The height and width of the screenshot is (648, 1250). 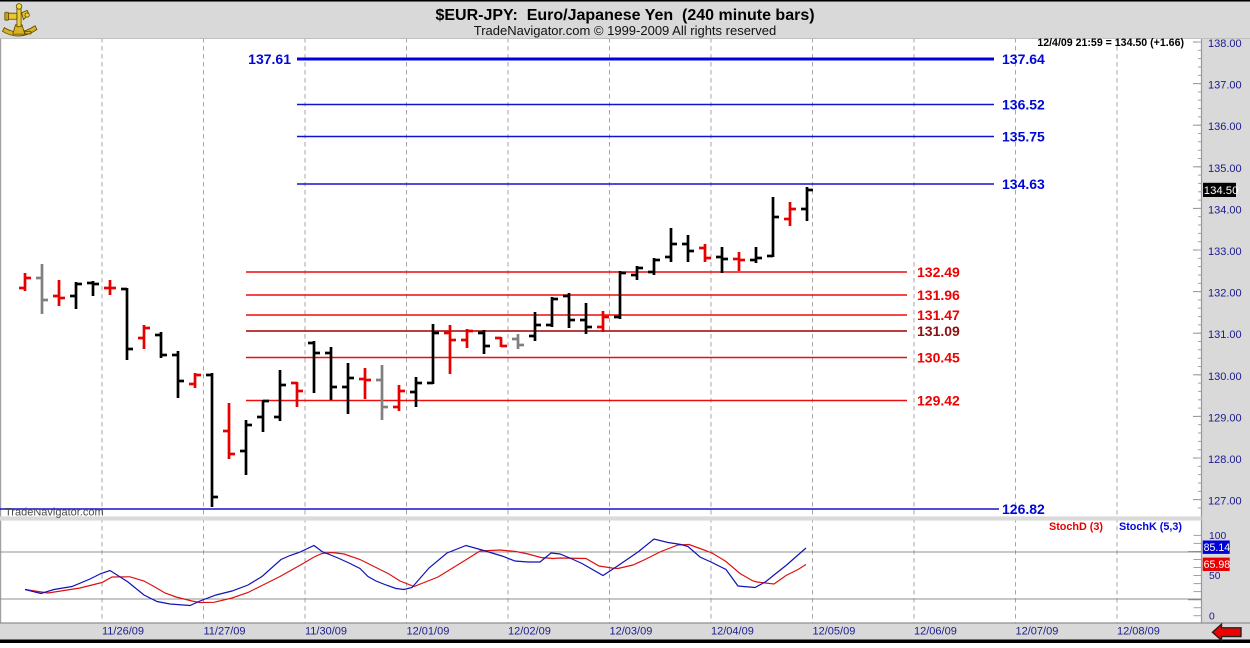 What do you see at coordinates (1225, 377) in the screenshot?
I see `svg-text: 130.00` at bounding box center [1225, 377].